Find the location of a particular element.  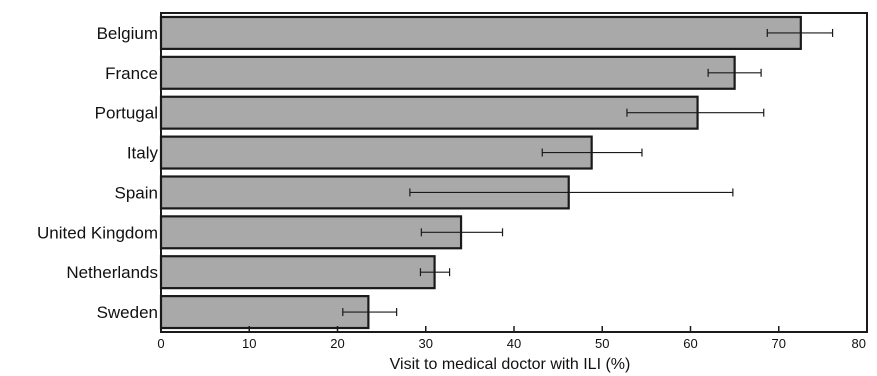

x-axis-ticks: 0 10 20 30 40 50 60 70 80 is located at coordinates (512, 338).